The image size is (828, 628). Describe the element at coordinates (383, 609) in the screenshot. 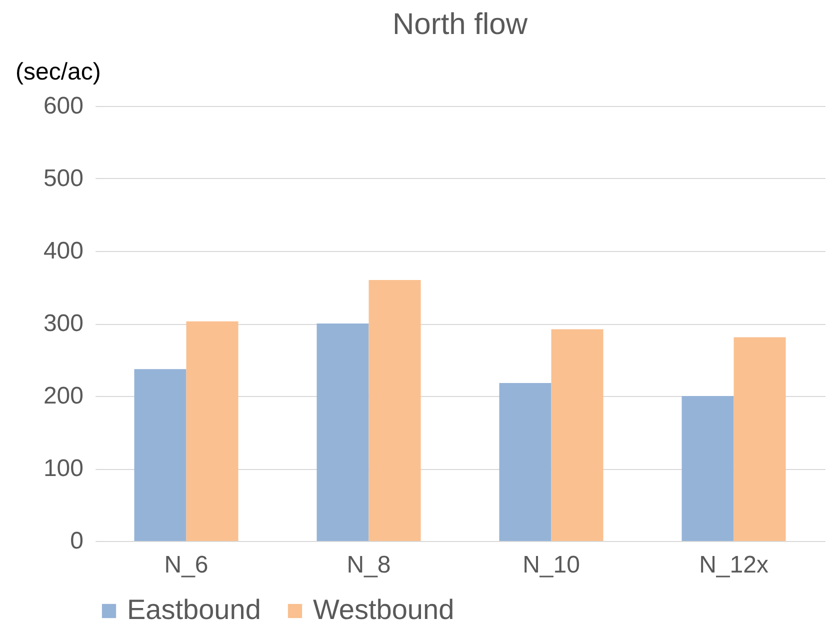

I see `legend-label: Westbound` at that location.